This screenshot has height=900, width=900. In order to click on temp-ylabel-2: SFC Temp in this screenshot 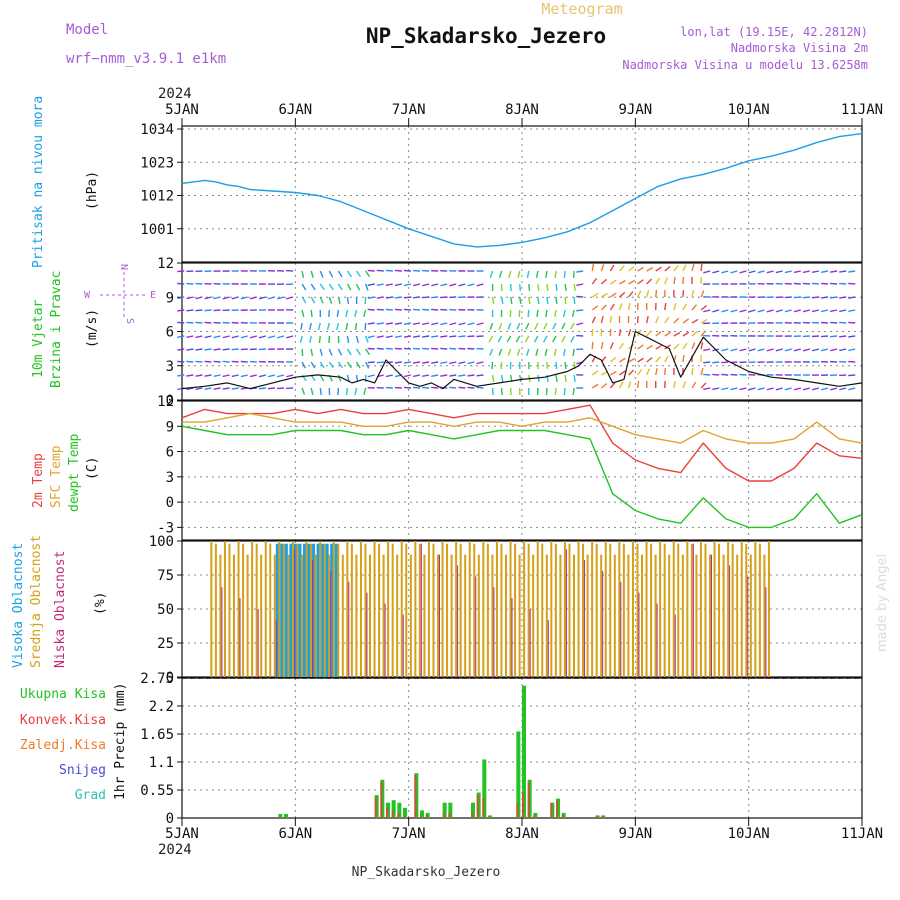, I will do `click(56, 476)`.